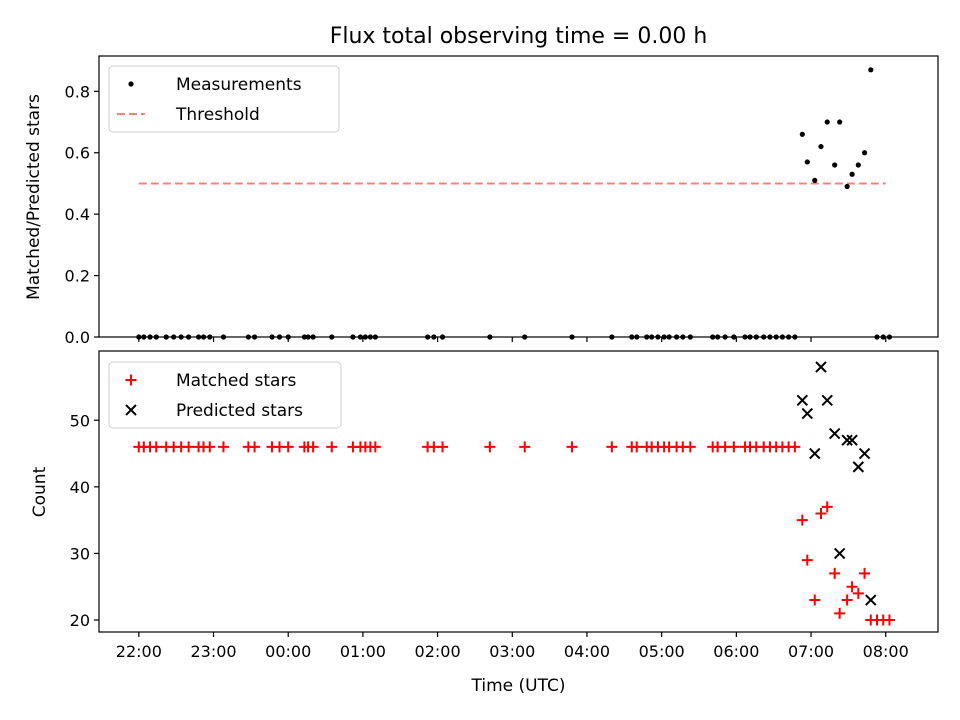 This screenshot has width=960, height=720. What do you see at coordinates (836, 483) in the screenshot?
I see `predicted-stars-series` at bounding box center [836, 483].